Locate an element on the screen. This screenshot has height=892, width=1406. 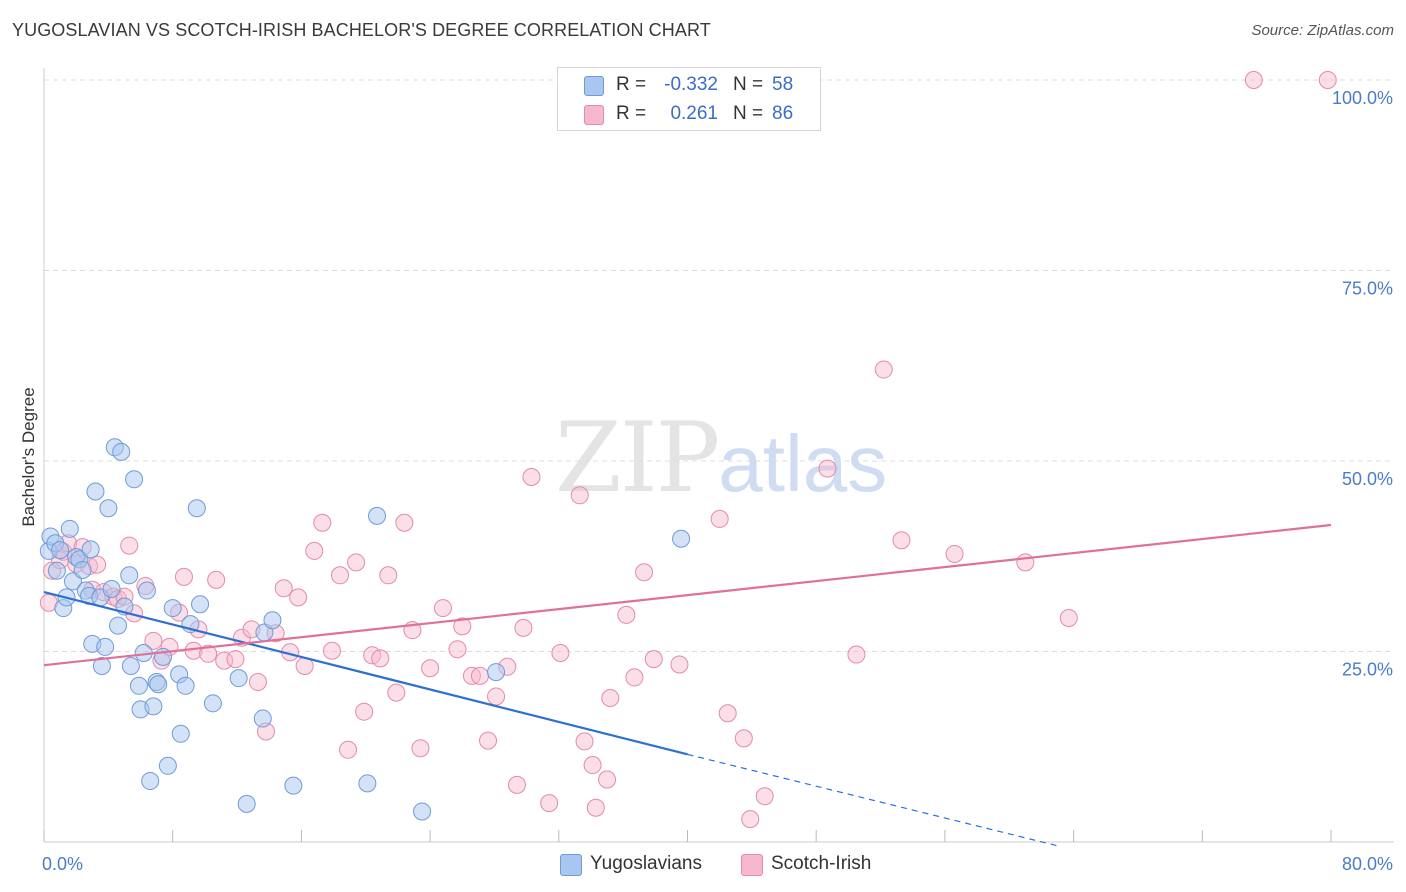
bottom-legend-label: Scotch-Irish is located at coordinates (821, 863).